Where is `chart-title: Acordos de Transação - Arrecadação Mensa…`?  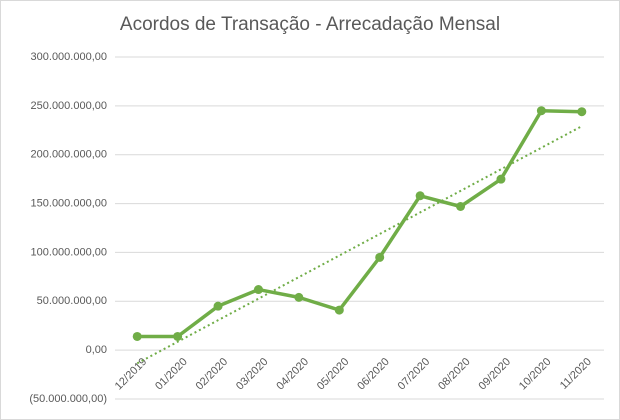
chart-title: Acordos de Transação - Arrecadação Mensa… is located at coordinates (310, 24).